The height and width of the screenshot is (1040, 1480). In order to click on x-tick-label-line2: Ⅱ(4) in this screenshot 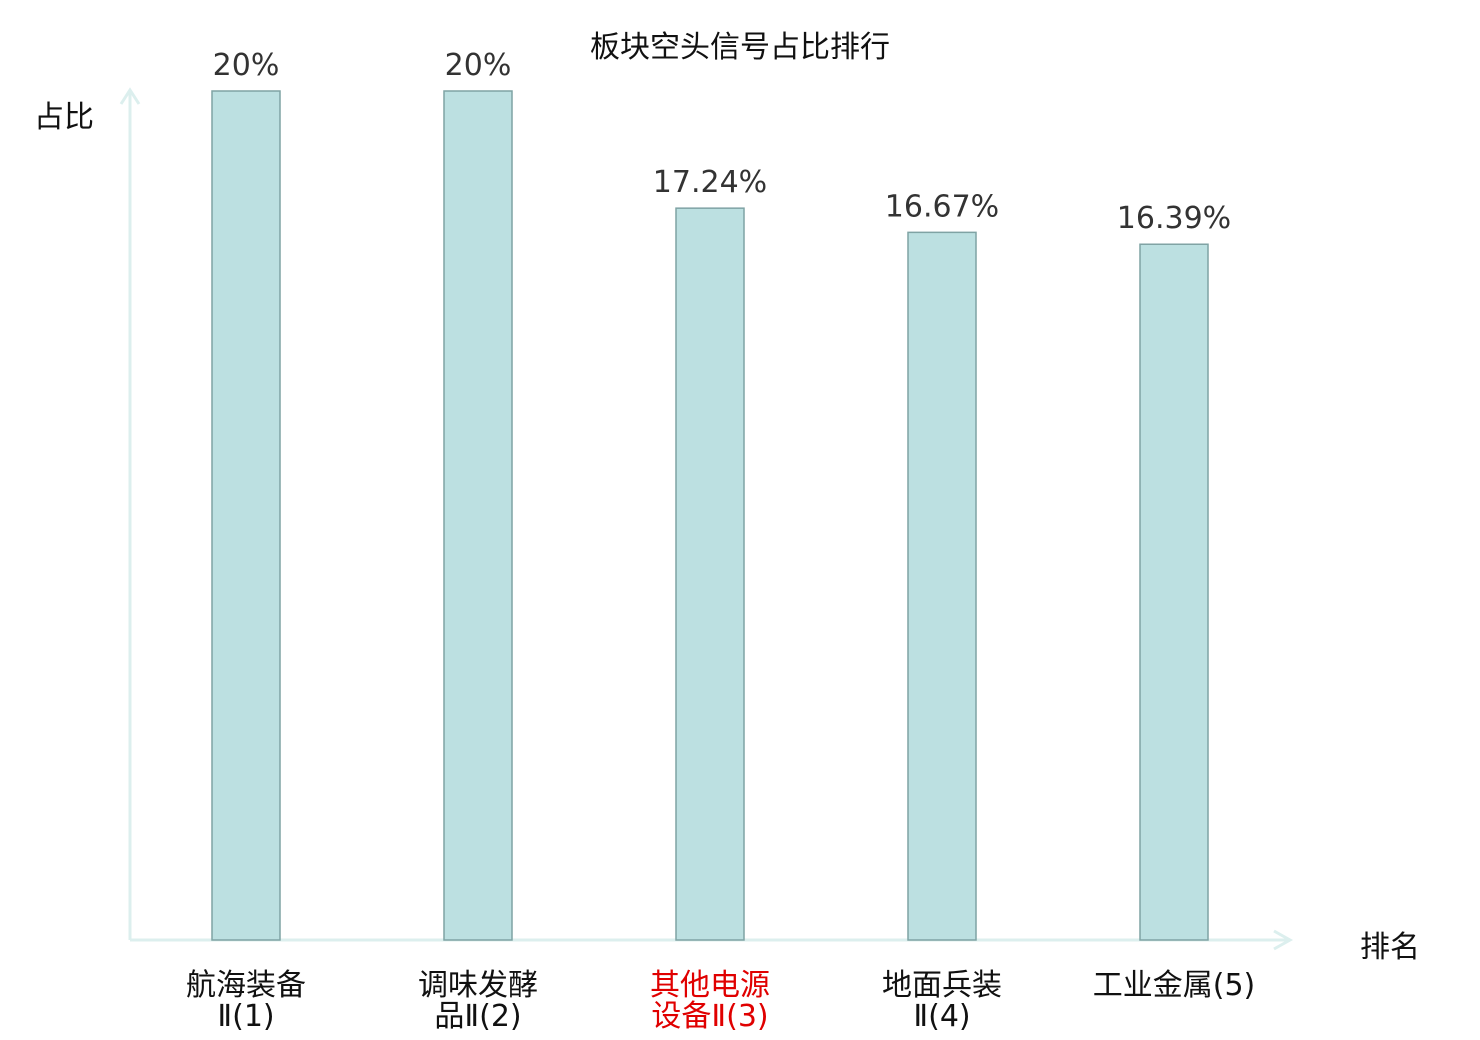, I will do `click(941, 1016)`.